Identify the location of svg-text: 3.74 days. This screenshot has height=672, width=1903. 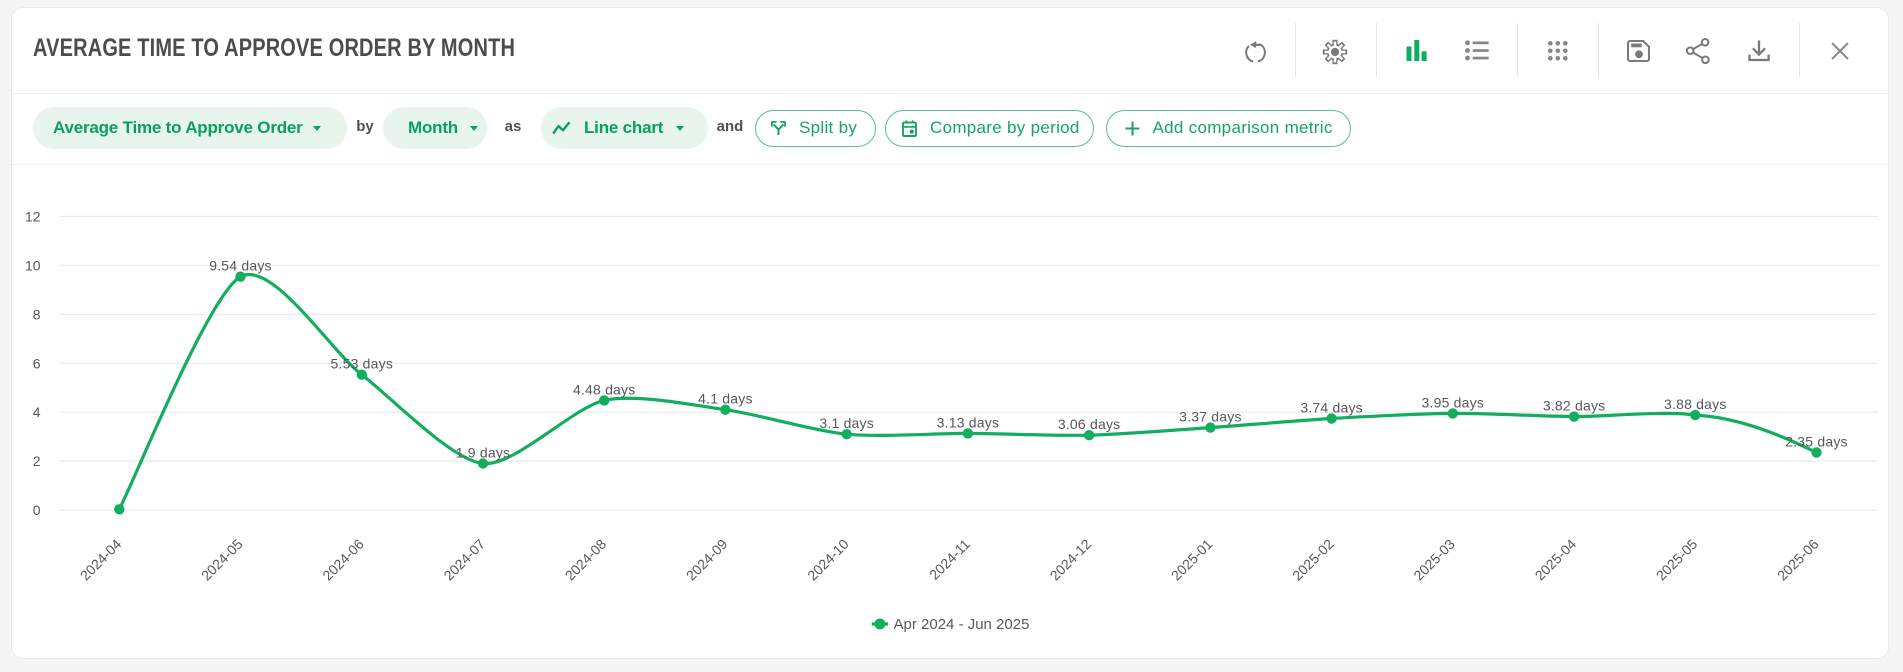
(1331, 408).